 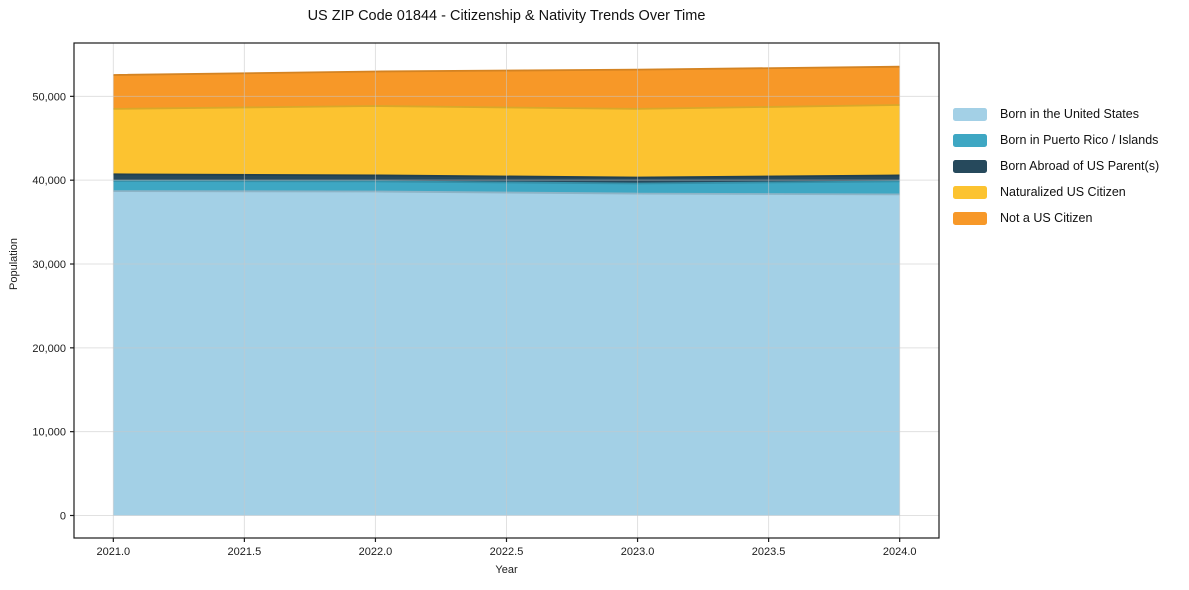 I want to click on y-tick-label: 0, so click(x=63, y=517).